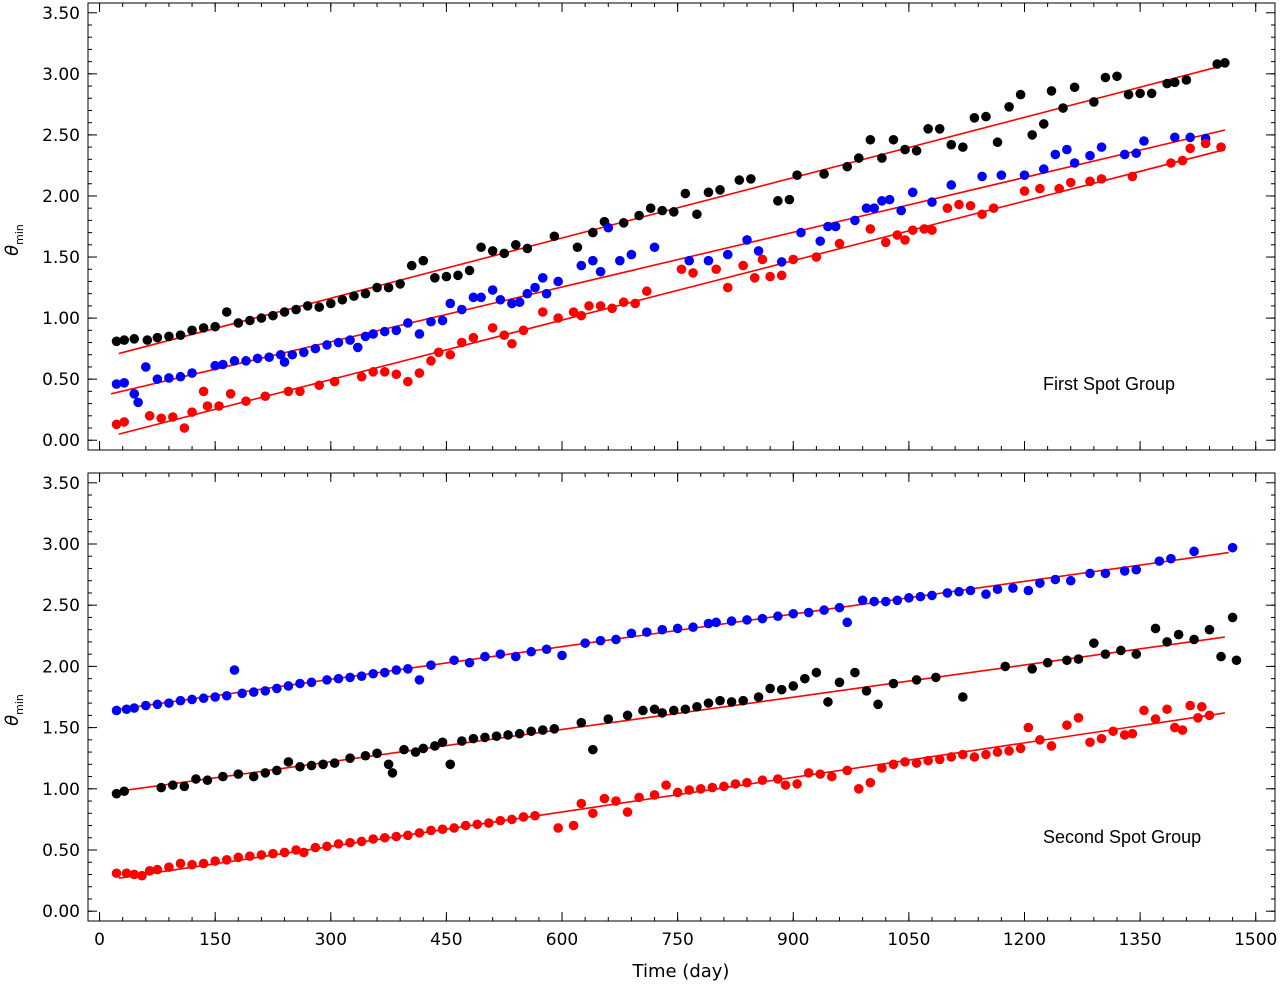 This screenshot has width=1281, height=984. I want to click on bottom-xtick-label: 150, so click(215, 940).